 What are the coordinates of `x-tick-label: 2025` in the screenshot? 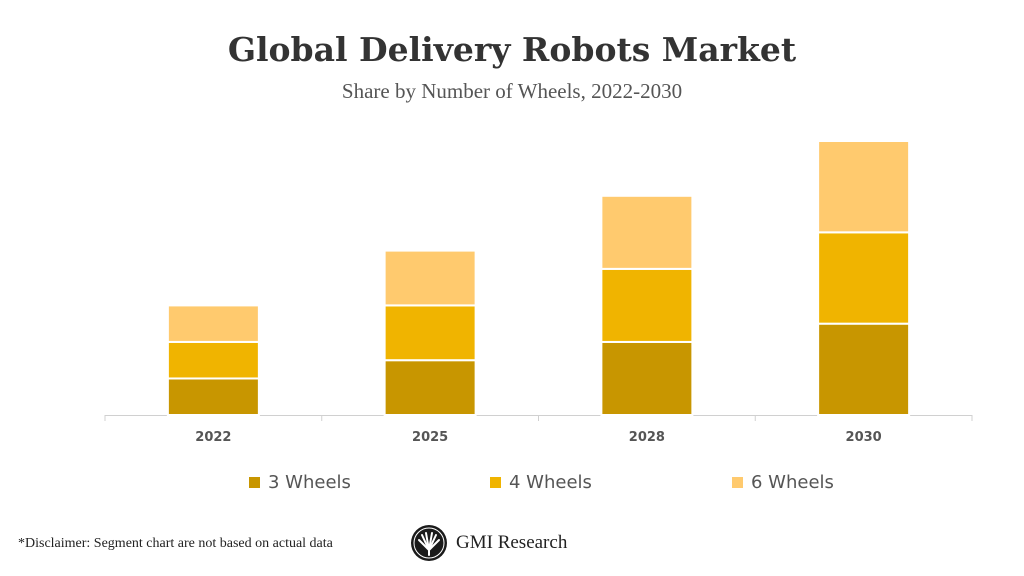 It's located at (430, 437).